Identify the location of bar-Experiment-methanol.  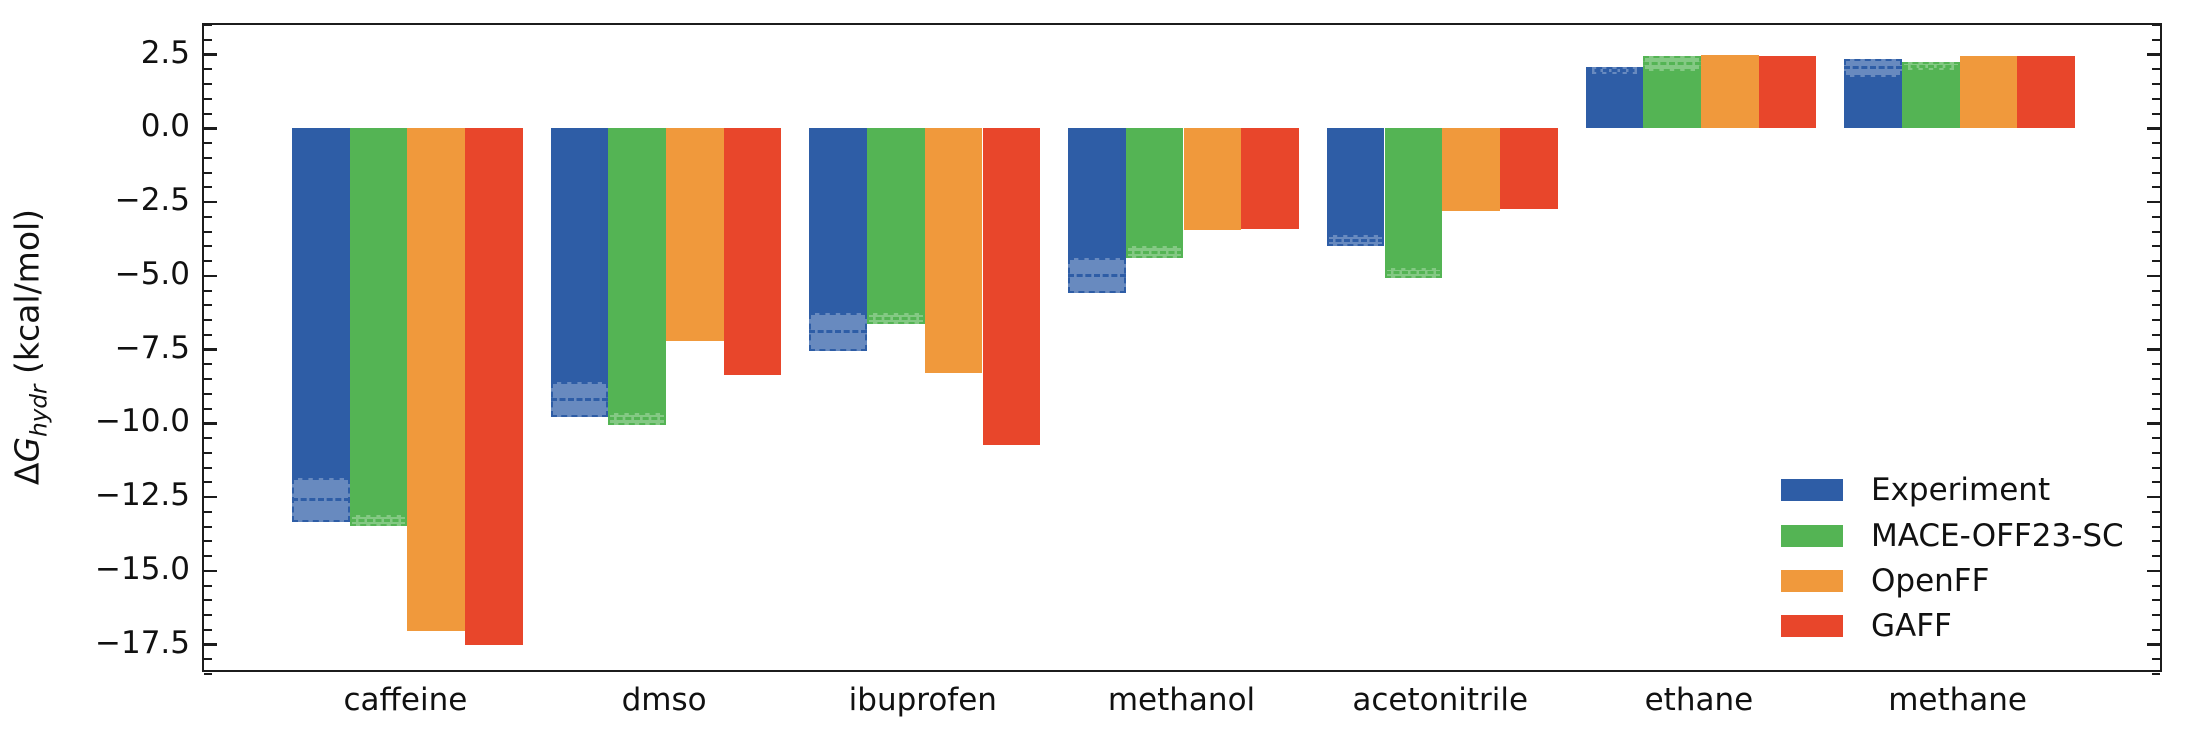
(1097, 193).